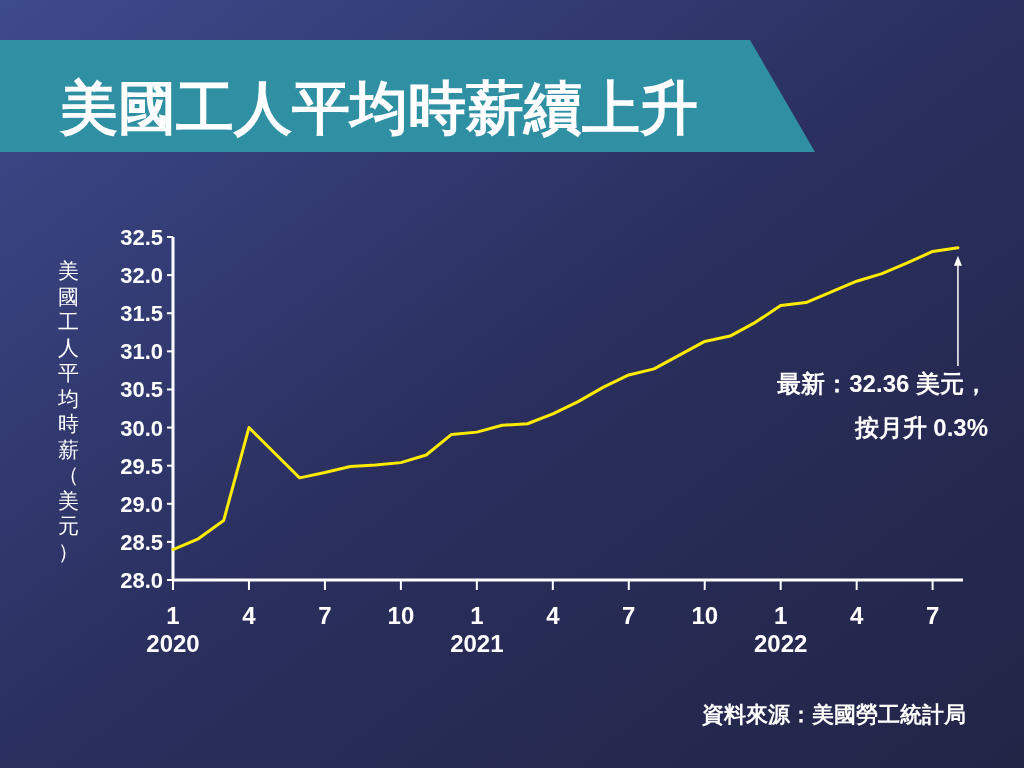 Image resolution: width=1024 pixels, height=768 pixels. I want to click on y-tick-label: 29.0, so click(141, 504).